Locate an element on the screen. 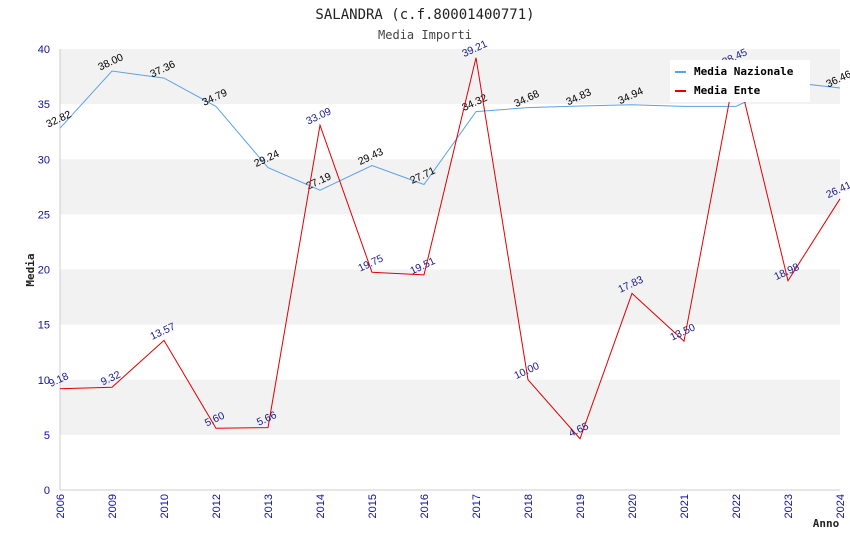 This screenshot has width=850, height=550. chart-title: SALANDRA (c.f.80001400771) is located at coordinates (424, 15).